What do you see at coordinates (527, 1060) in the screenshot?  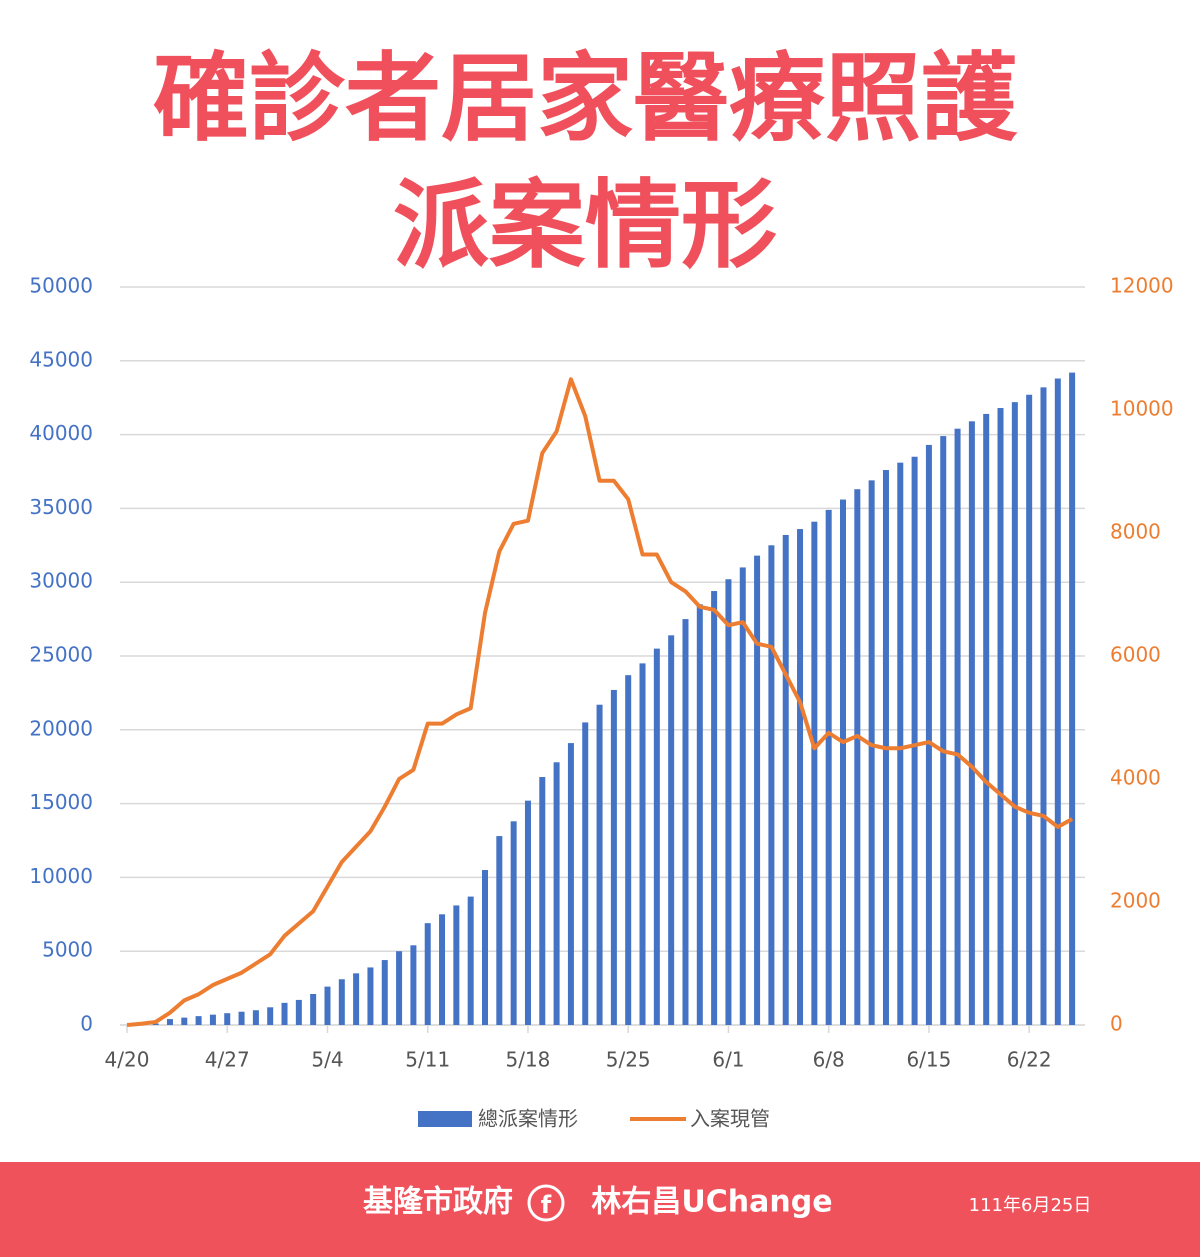 I see `x-tick-label: 5/18` at bounding box center [527, 1060].